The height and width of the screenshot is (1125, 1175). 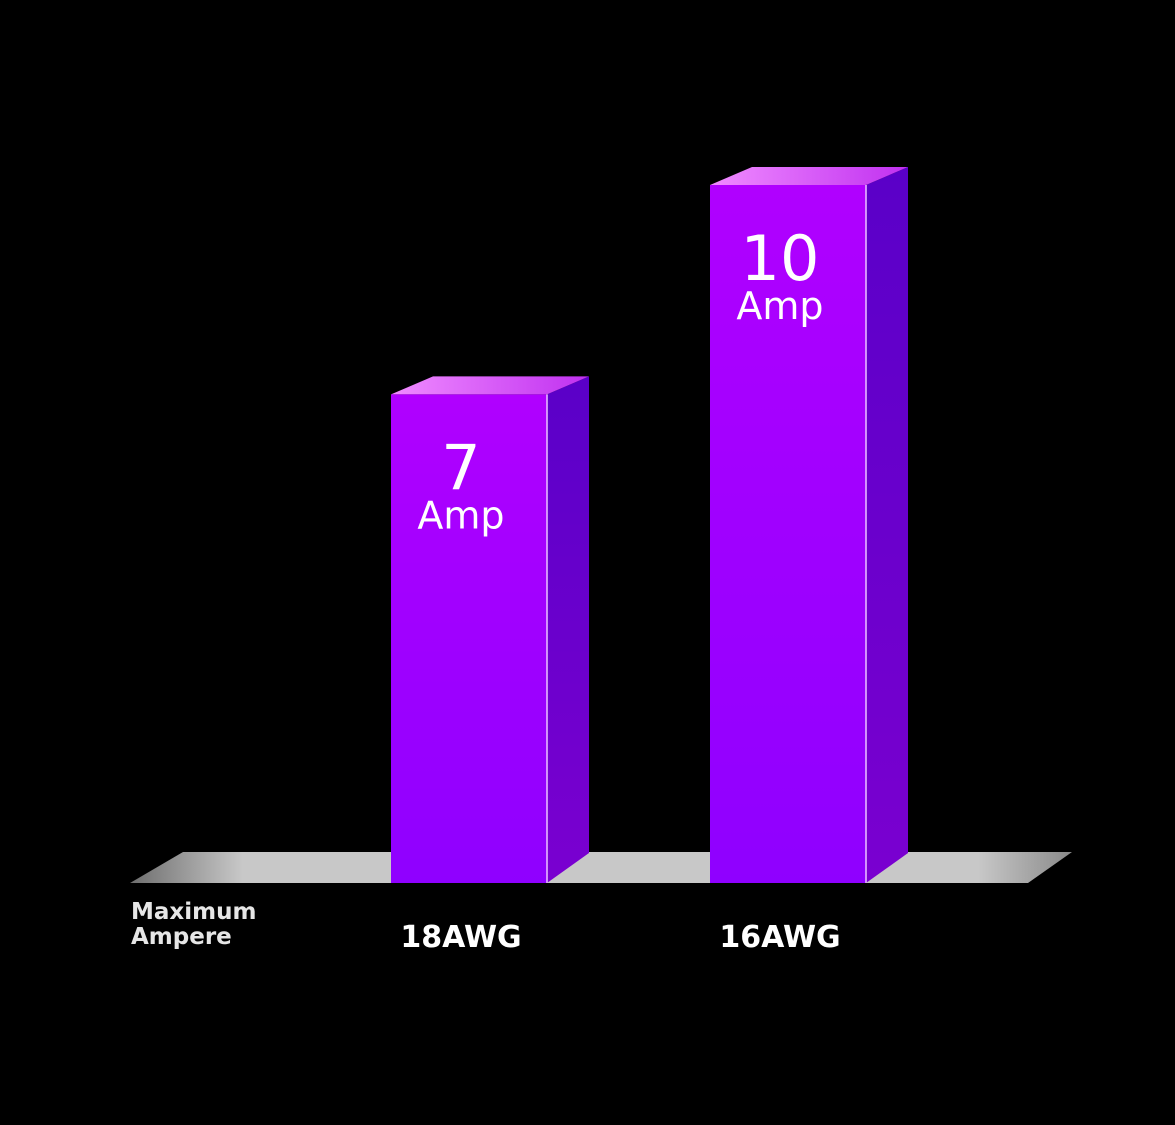 I want to click on chart-floor, so click(x=601, y=867).